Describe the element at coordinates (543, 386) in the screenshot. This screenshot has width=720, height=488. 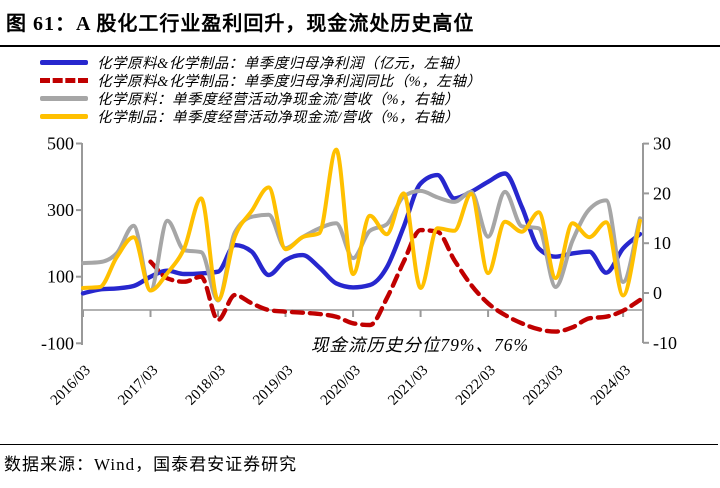
I see `x-axis-label: 2023/03` at that location.